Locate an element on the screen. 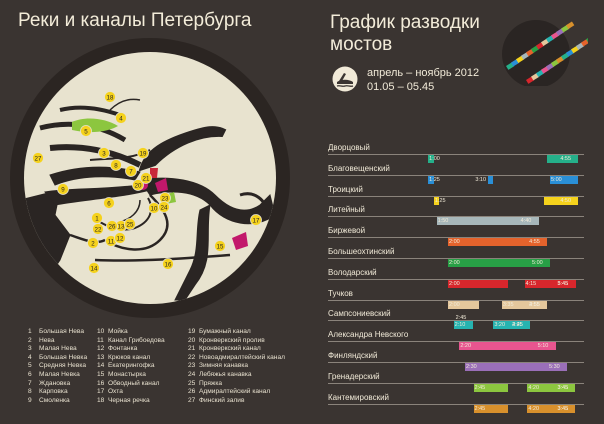 This screenshot has width=604, height=424. time-label: 5:30 is located at coordinates (554, 367).